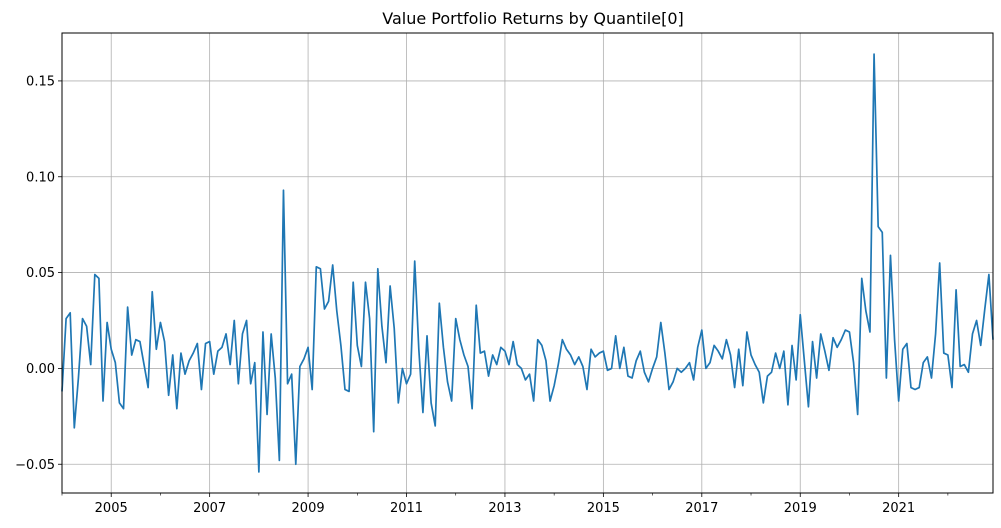  What do you see at coordinates (533, 18) in the screenshot?
I see `chart-title: Value Portfolio Returns by Quantile[0]` at bounding box center [533, 18].